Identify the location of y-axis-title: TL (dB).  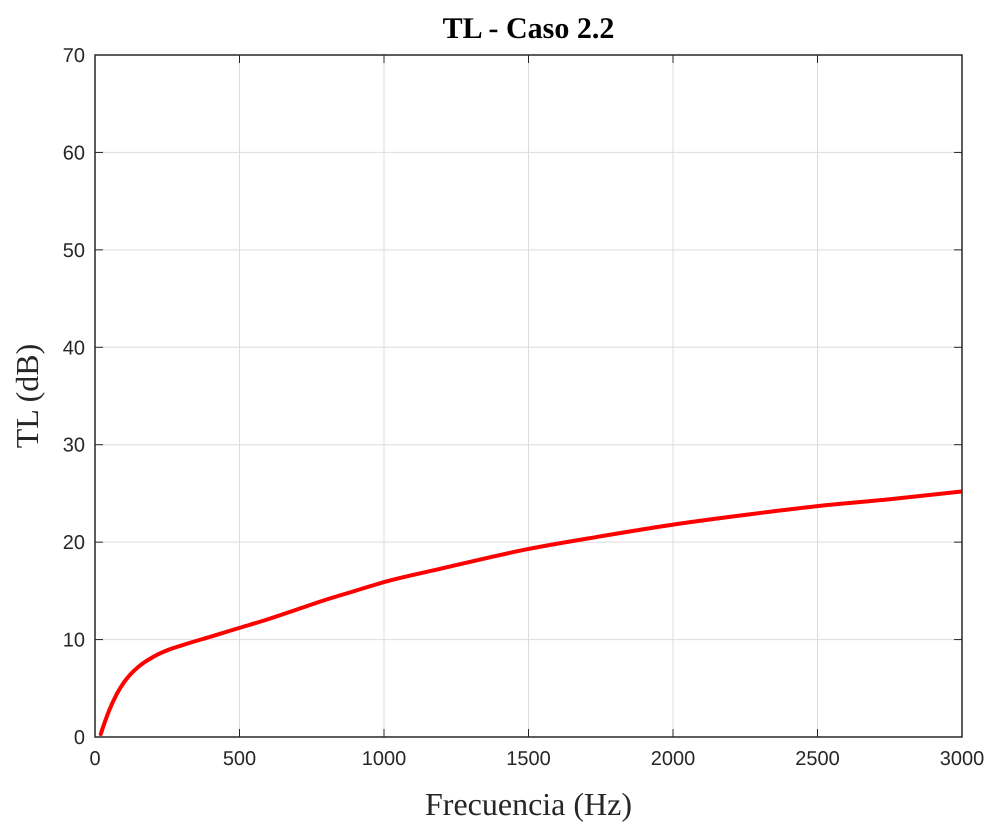
(27, 396).